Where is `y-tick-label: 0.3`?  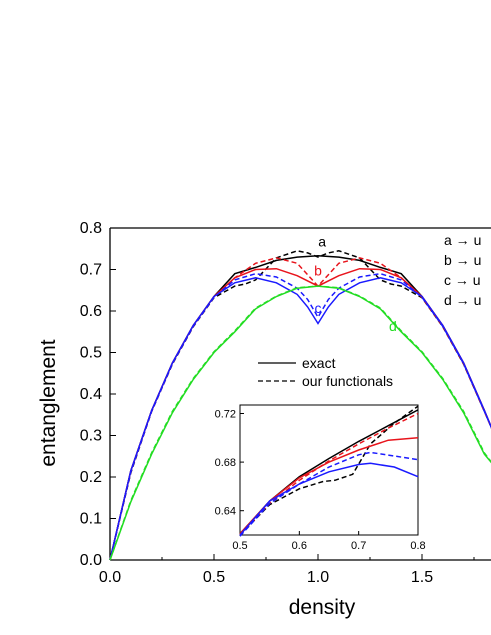 y-tick-label: 0.3 is located at coordinates (91, 436).